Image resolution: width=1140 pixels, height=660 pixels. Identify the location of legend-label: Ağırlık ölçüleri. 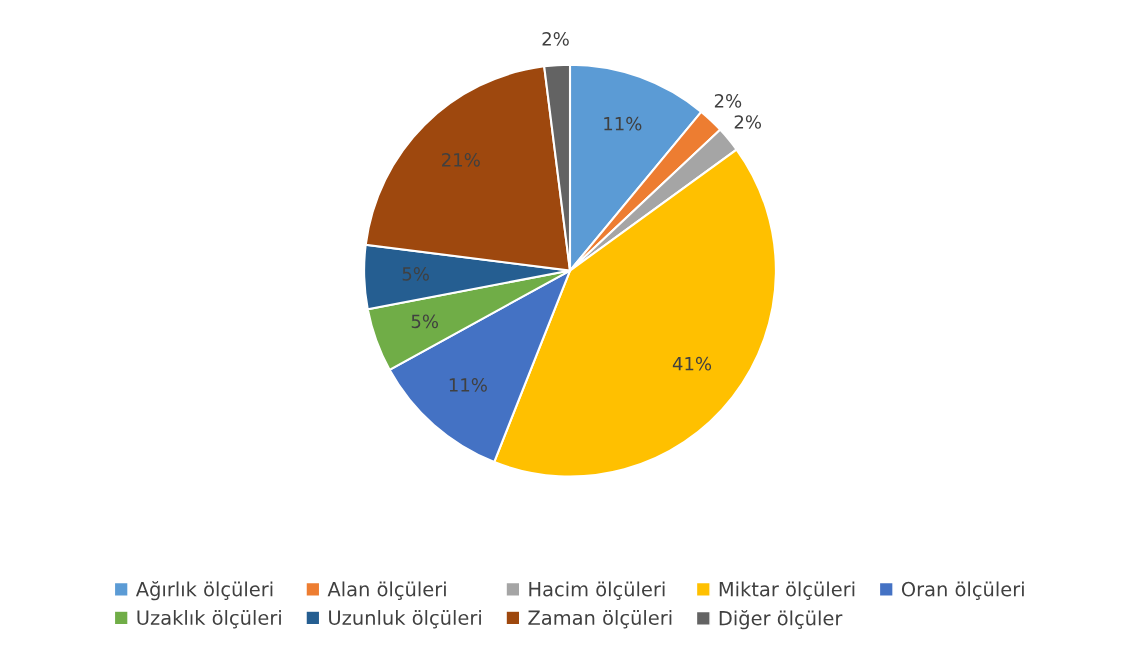
(204, 590).